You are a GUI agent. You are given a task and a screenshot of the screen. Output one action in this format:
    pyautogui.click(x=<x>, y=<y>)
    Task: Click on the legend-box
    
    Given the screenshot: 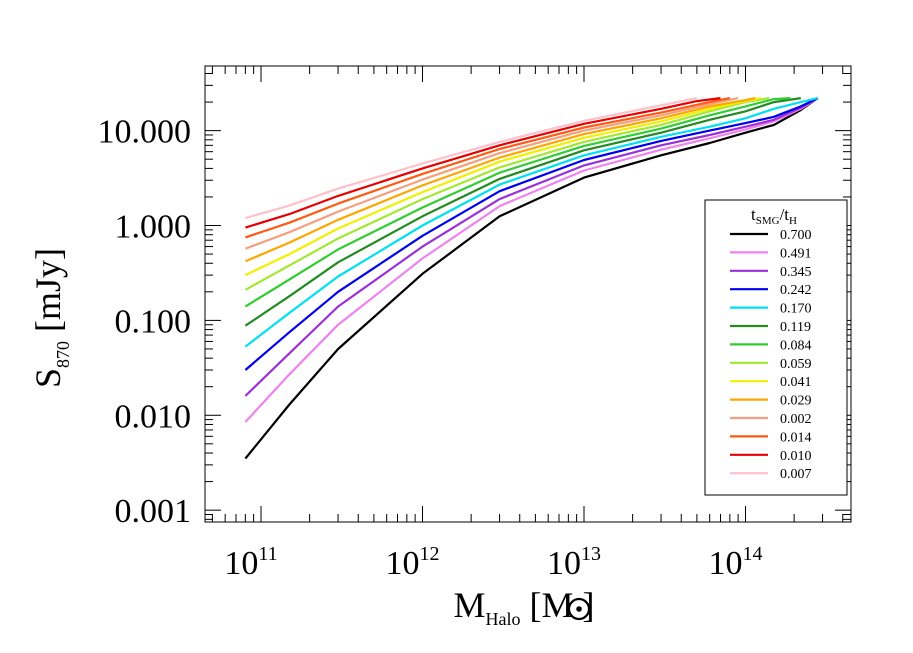 What is the action you would take?
    pyautogui.click(x=776, y=347)
    